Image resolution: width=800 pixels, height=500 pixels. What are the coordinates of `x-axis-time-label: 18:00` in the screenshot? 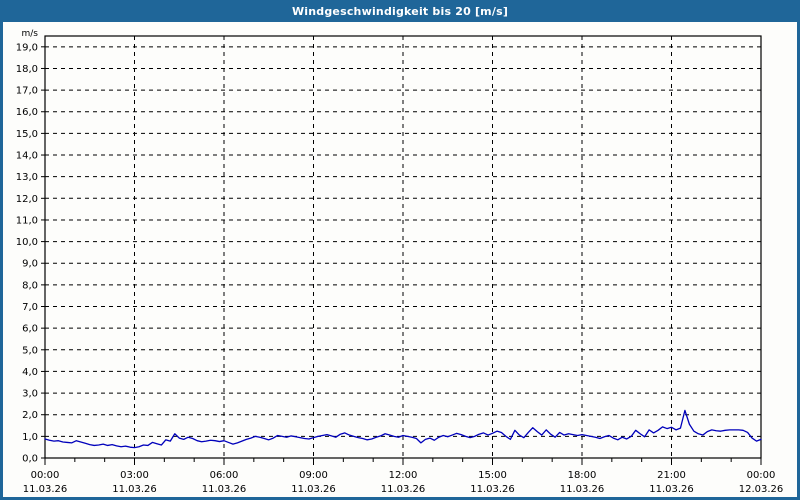 It's located at (582, 475).